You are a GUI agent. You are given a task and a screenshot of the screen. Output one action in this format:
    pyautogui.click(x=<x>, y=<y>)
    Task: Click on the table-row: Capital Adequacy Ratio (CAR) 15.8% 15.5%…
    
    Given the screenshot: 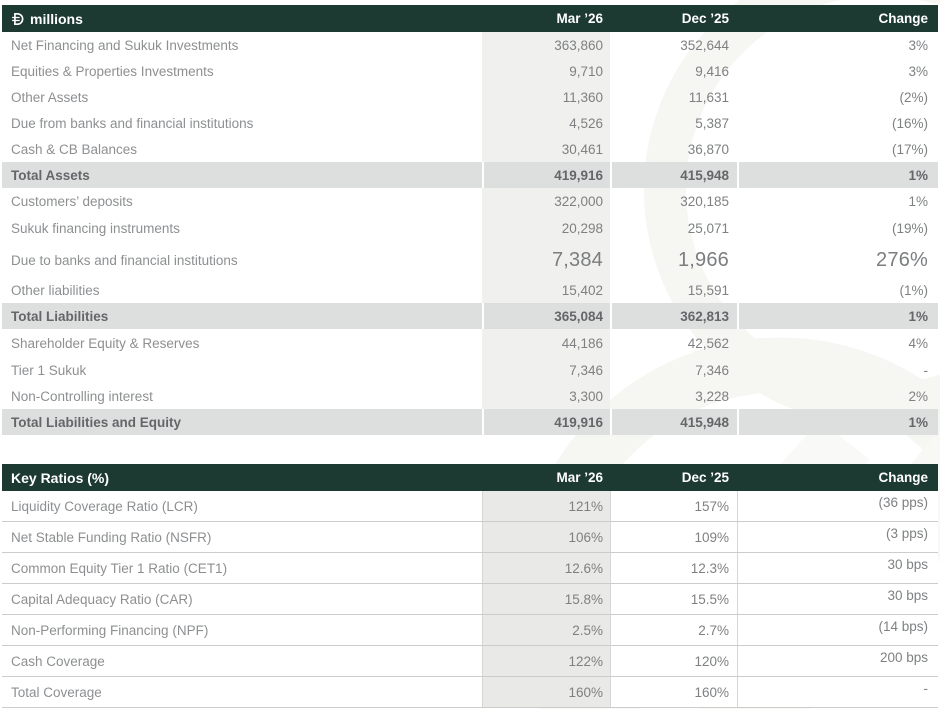 What is the action you would take?
    pyautogui.click(x=470, y=599)
    